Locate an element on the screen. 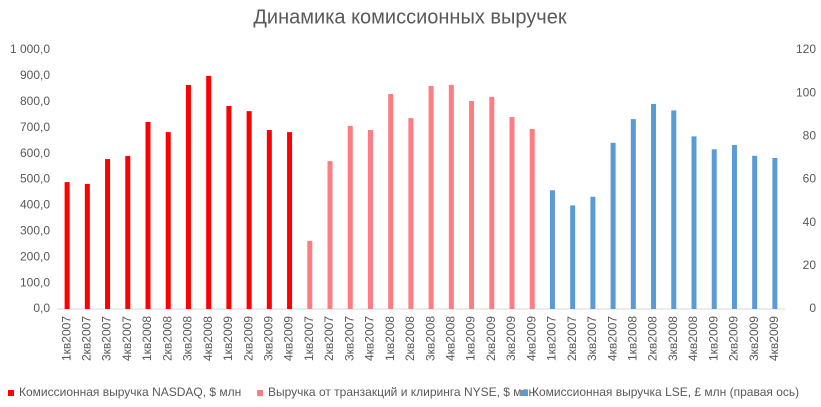 The width and height of the screenshot is (821, 407). y-tick-label: 200,0 is located at coordinates (35, 256).